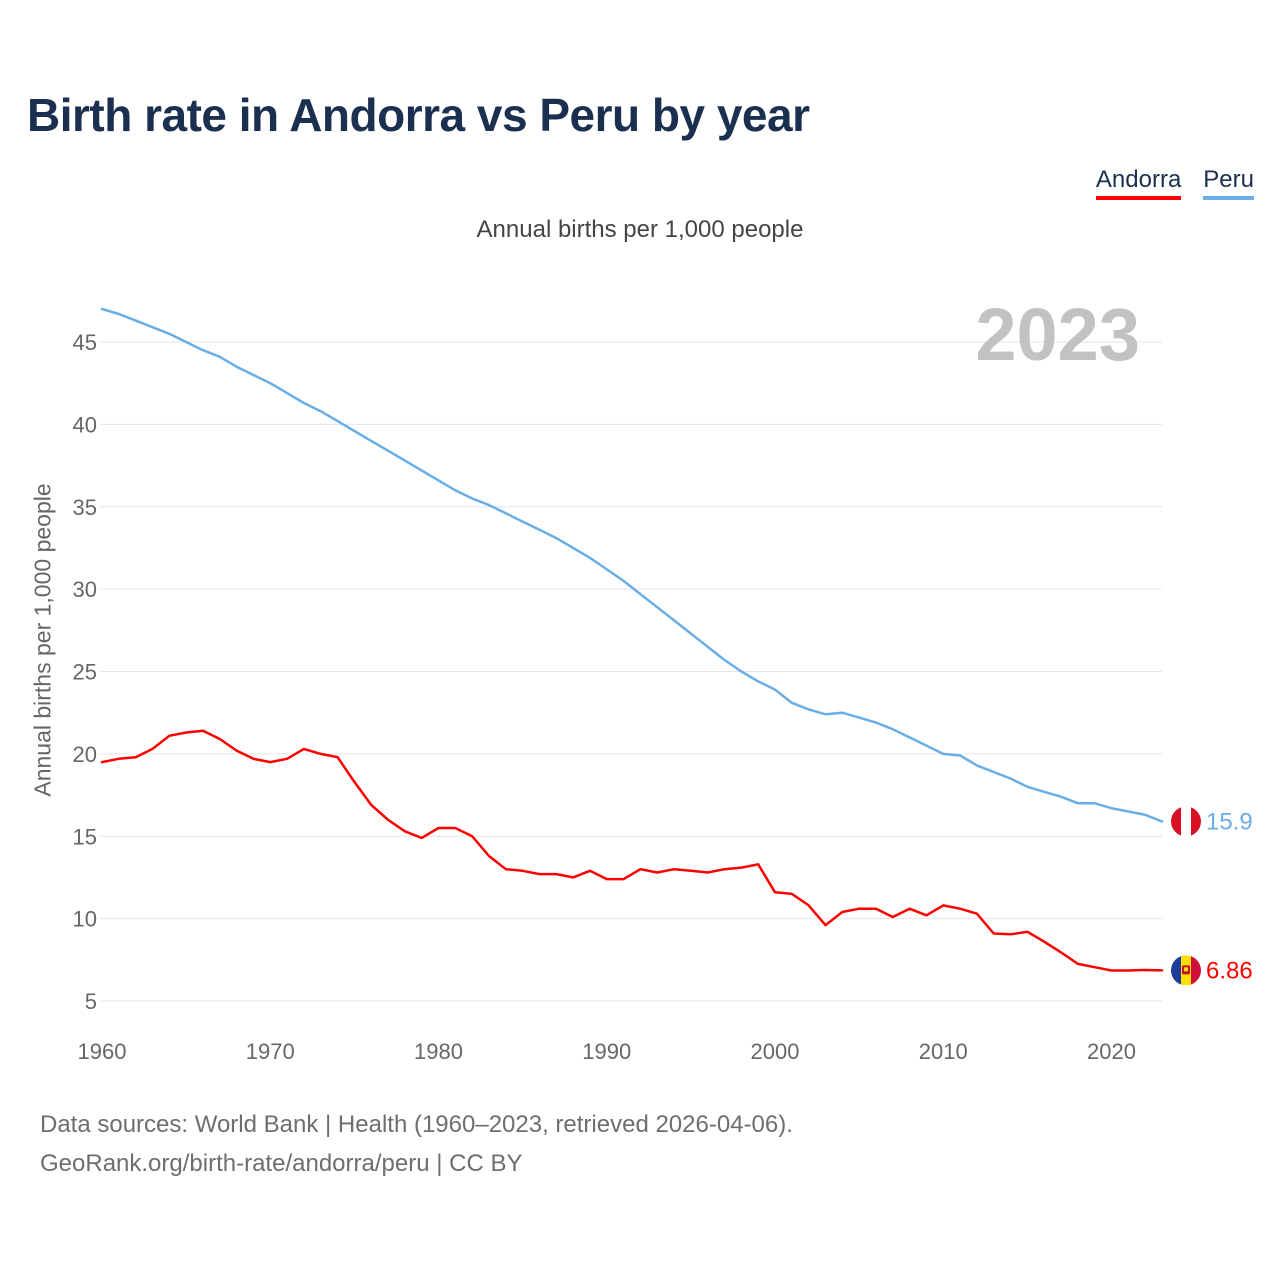 The width and height of the screenshot is (1280, 1280). I want to click on y-tick-label: 35, so click(85, 507).